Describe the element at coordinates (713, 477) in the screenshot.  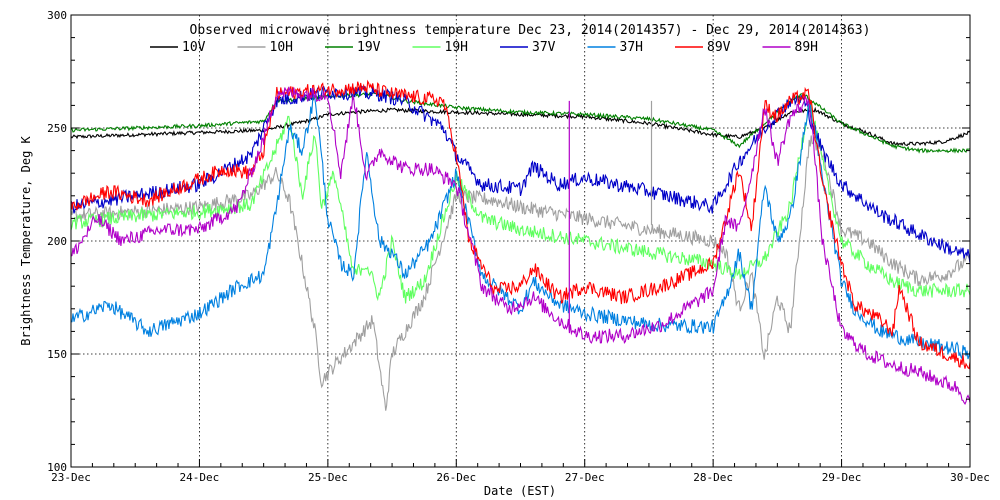
I see `x-tick-label: 28-Dec` at that location.